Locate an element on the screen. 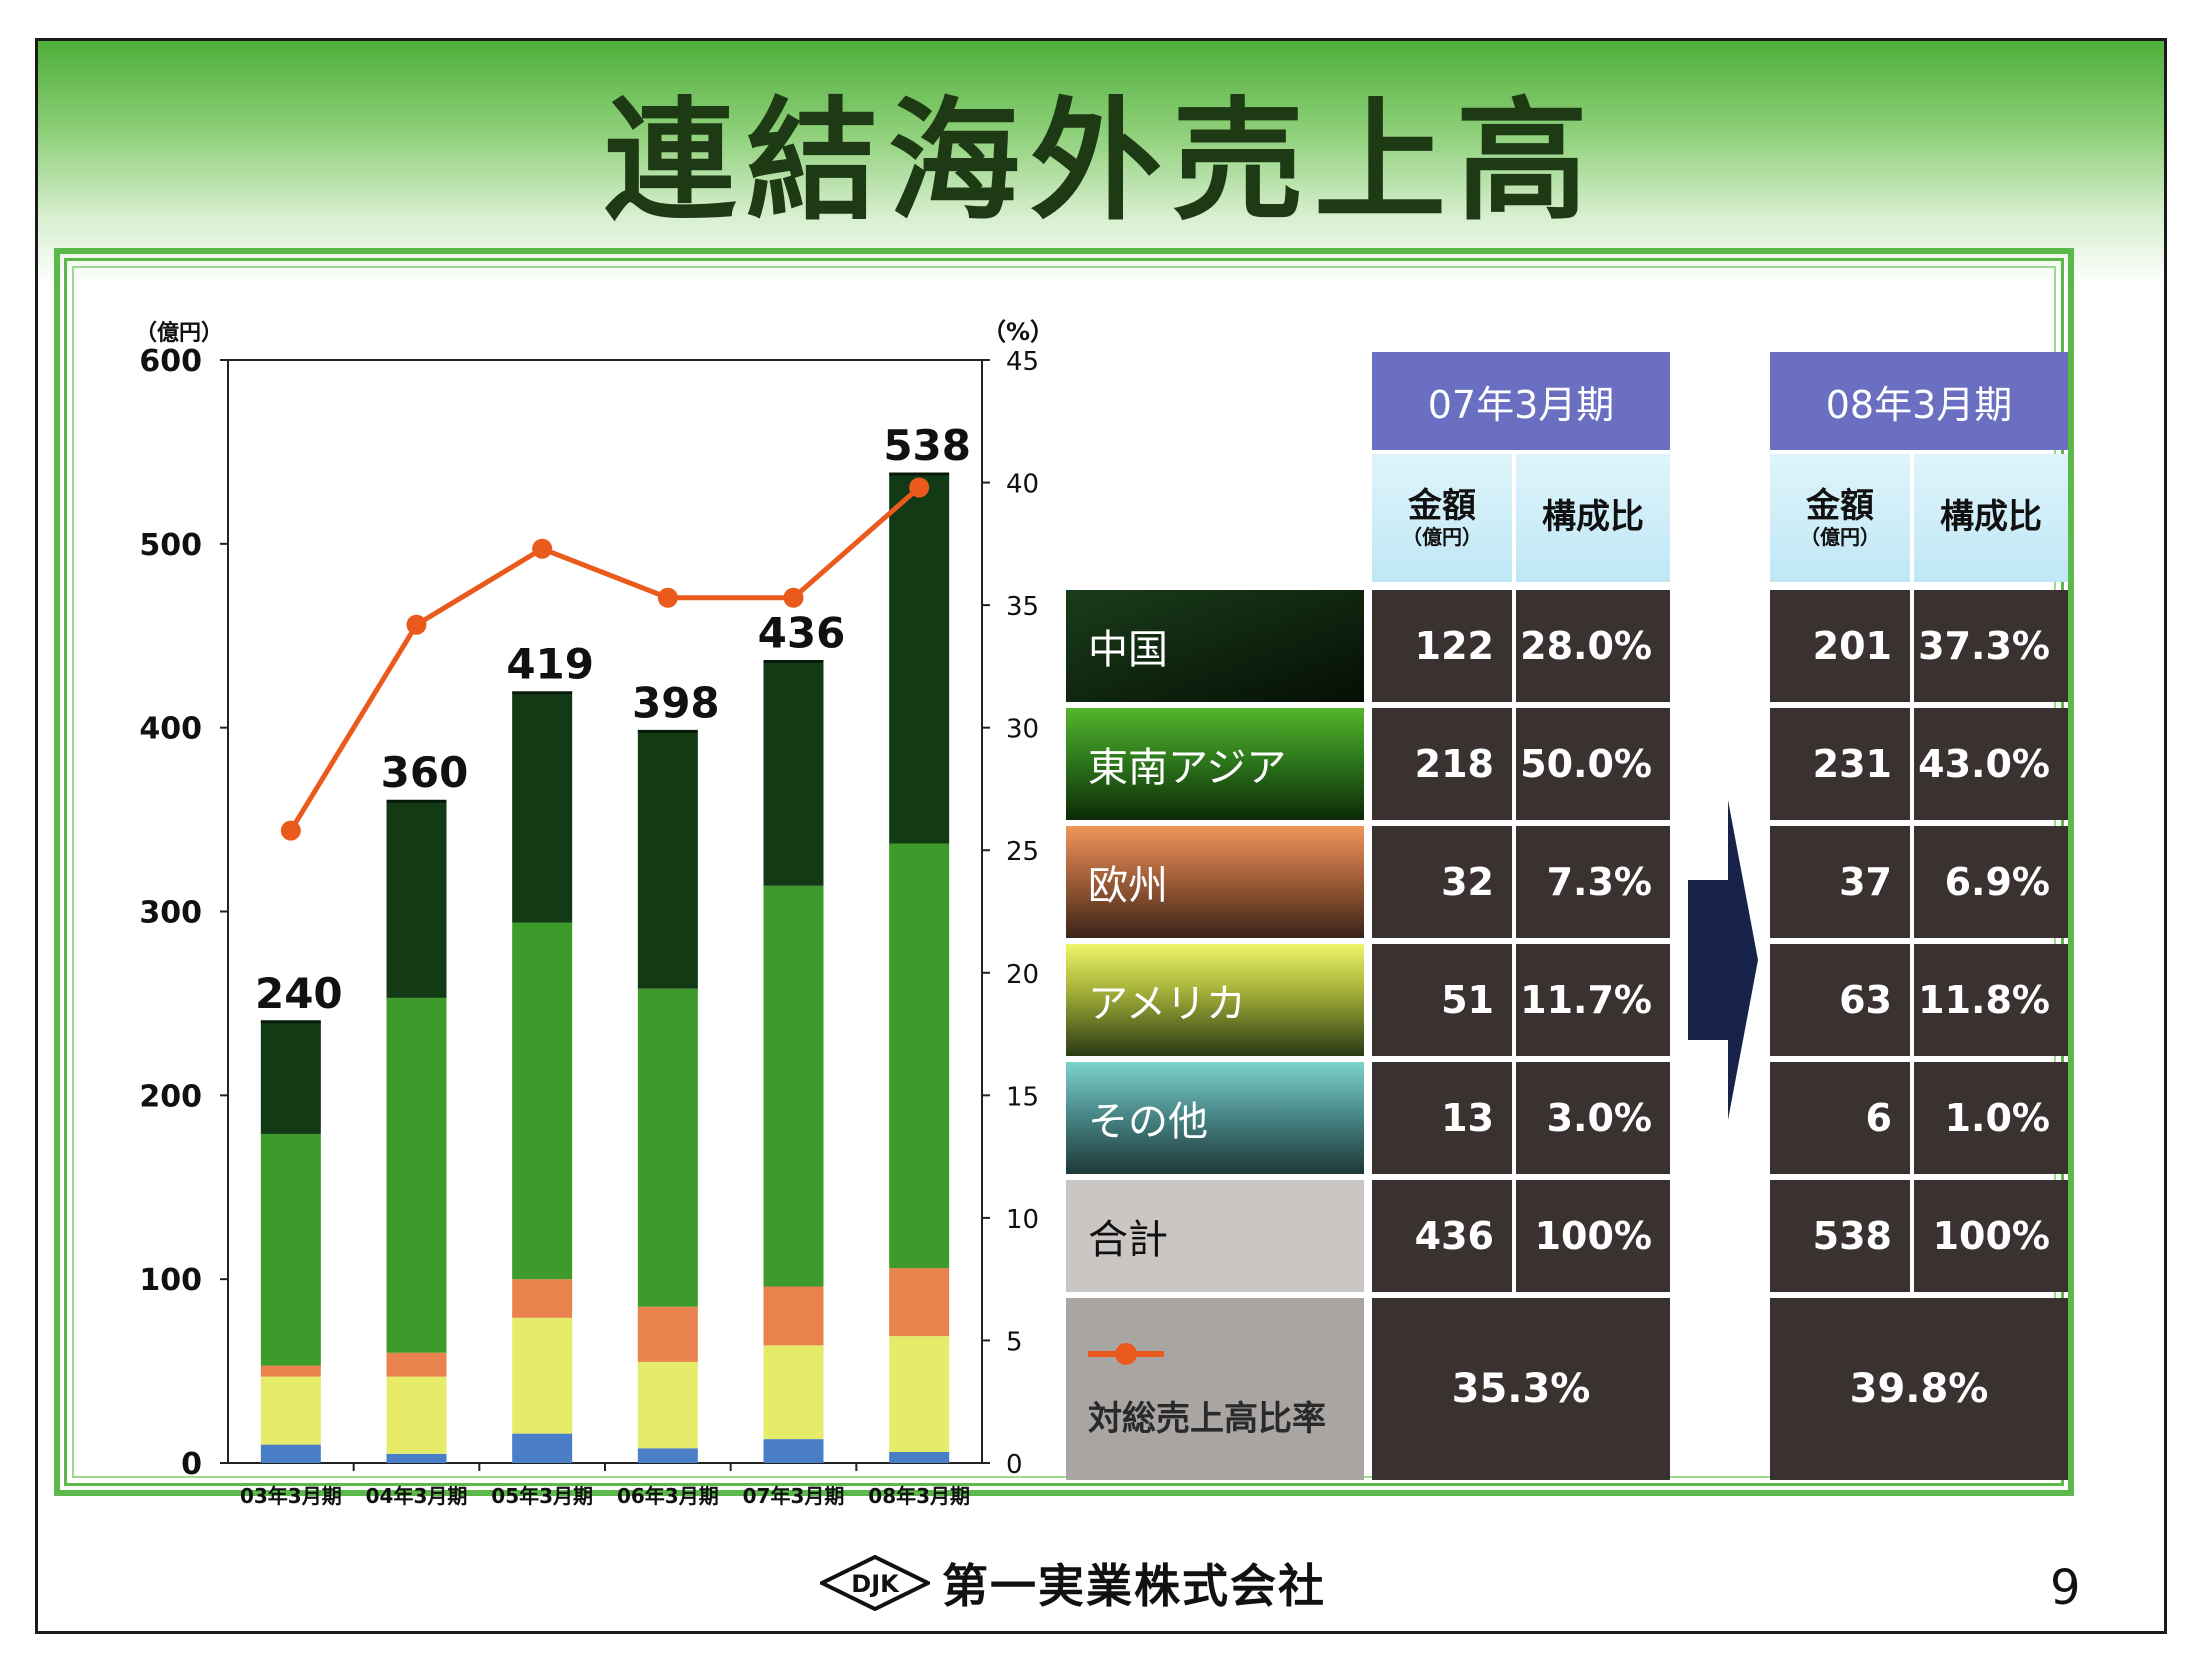  period-header-08: 08年3月期 is located at coordinates (1919, 401).